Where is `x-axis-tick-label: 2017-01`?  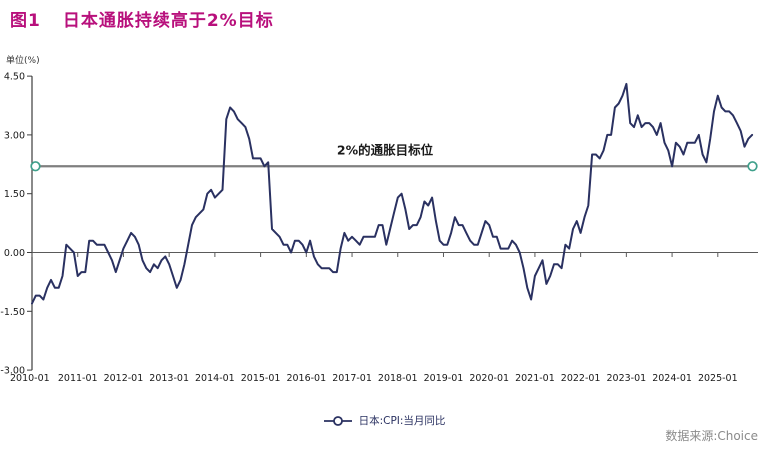 x-axis-tick-label: 2017-01 is located at coordinates (352, 378).